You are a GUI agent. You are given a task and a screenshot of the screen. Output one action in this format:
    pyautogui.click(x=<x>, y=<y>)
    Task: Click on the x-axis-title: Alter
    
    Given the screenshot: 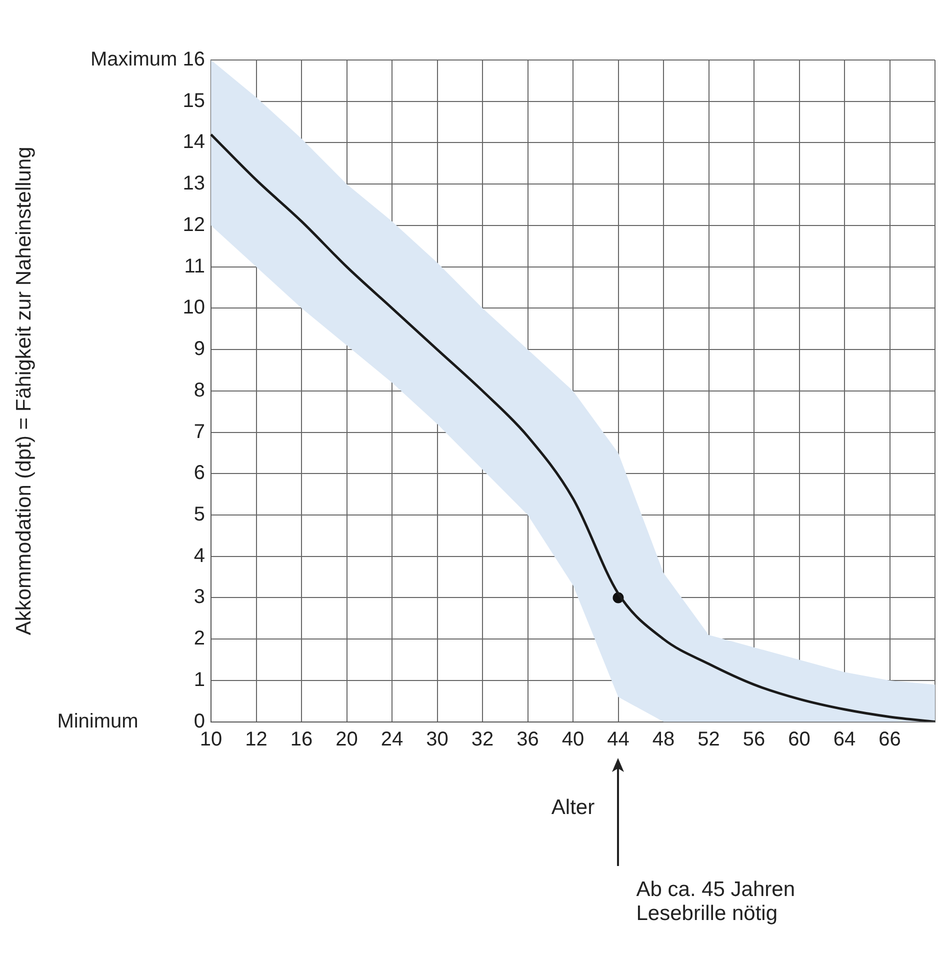 What is the action you would take?
    pyautogui.click(x=573, y=808)
    